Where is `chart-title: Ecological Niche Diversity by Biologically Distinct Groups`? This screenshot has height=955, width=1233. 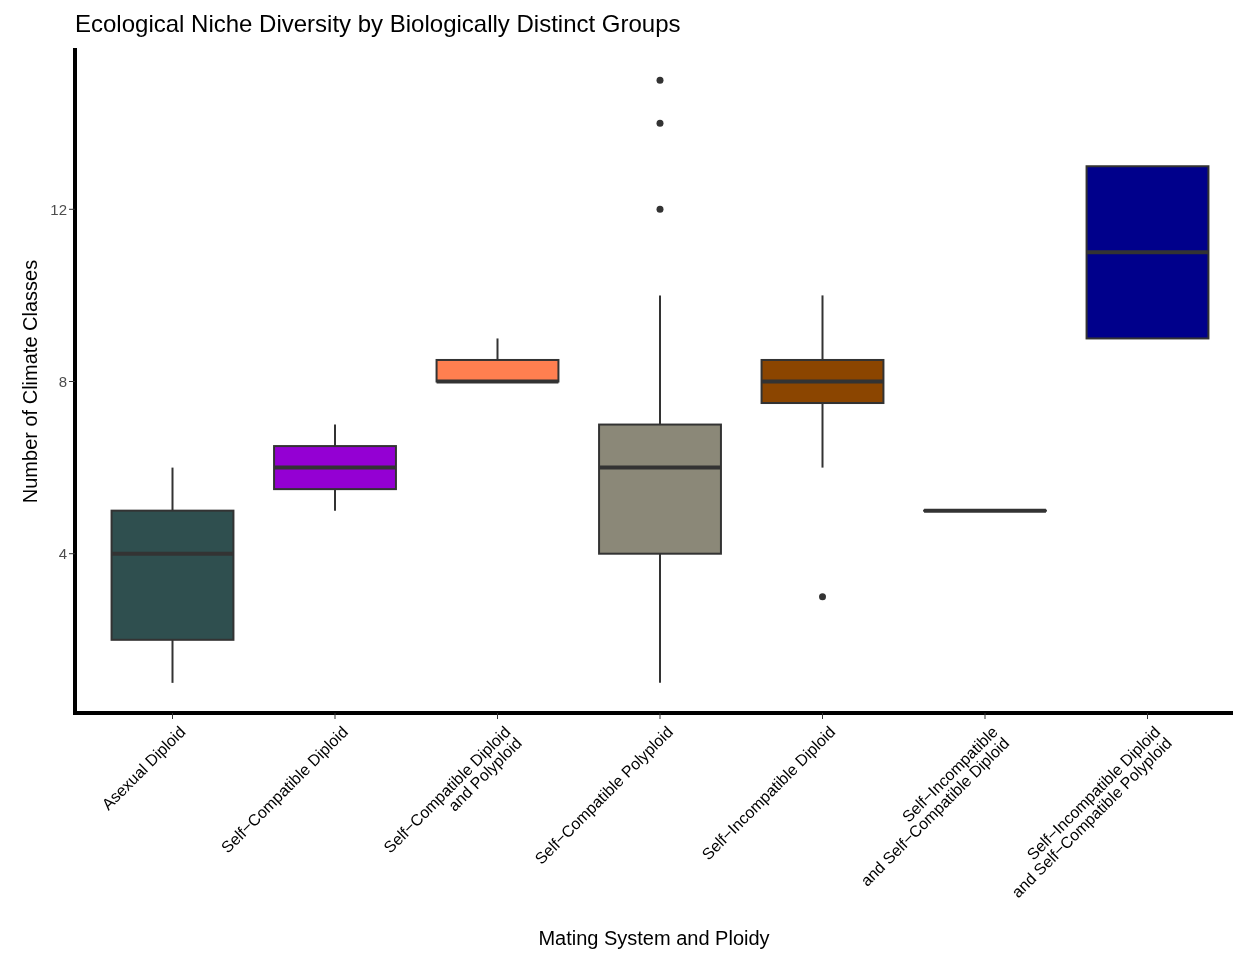
chart-title: Ecological Niche Diversity by Biologically Distinct Groups is located at coordinates (378, 23).